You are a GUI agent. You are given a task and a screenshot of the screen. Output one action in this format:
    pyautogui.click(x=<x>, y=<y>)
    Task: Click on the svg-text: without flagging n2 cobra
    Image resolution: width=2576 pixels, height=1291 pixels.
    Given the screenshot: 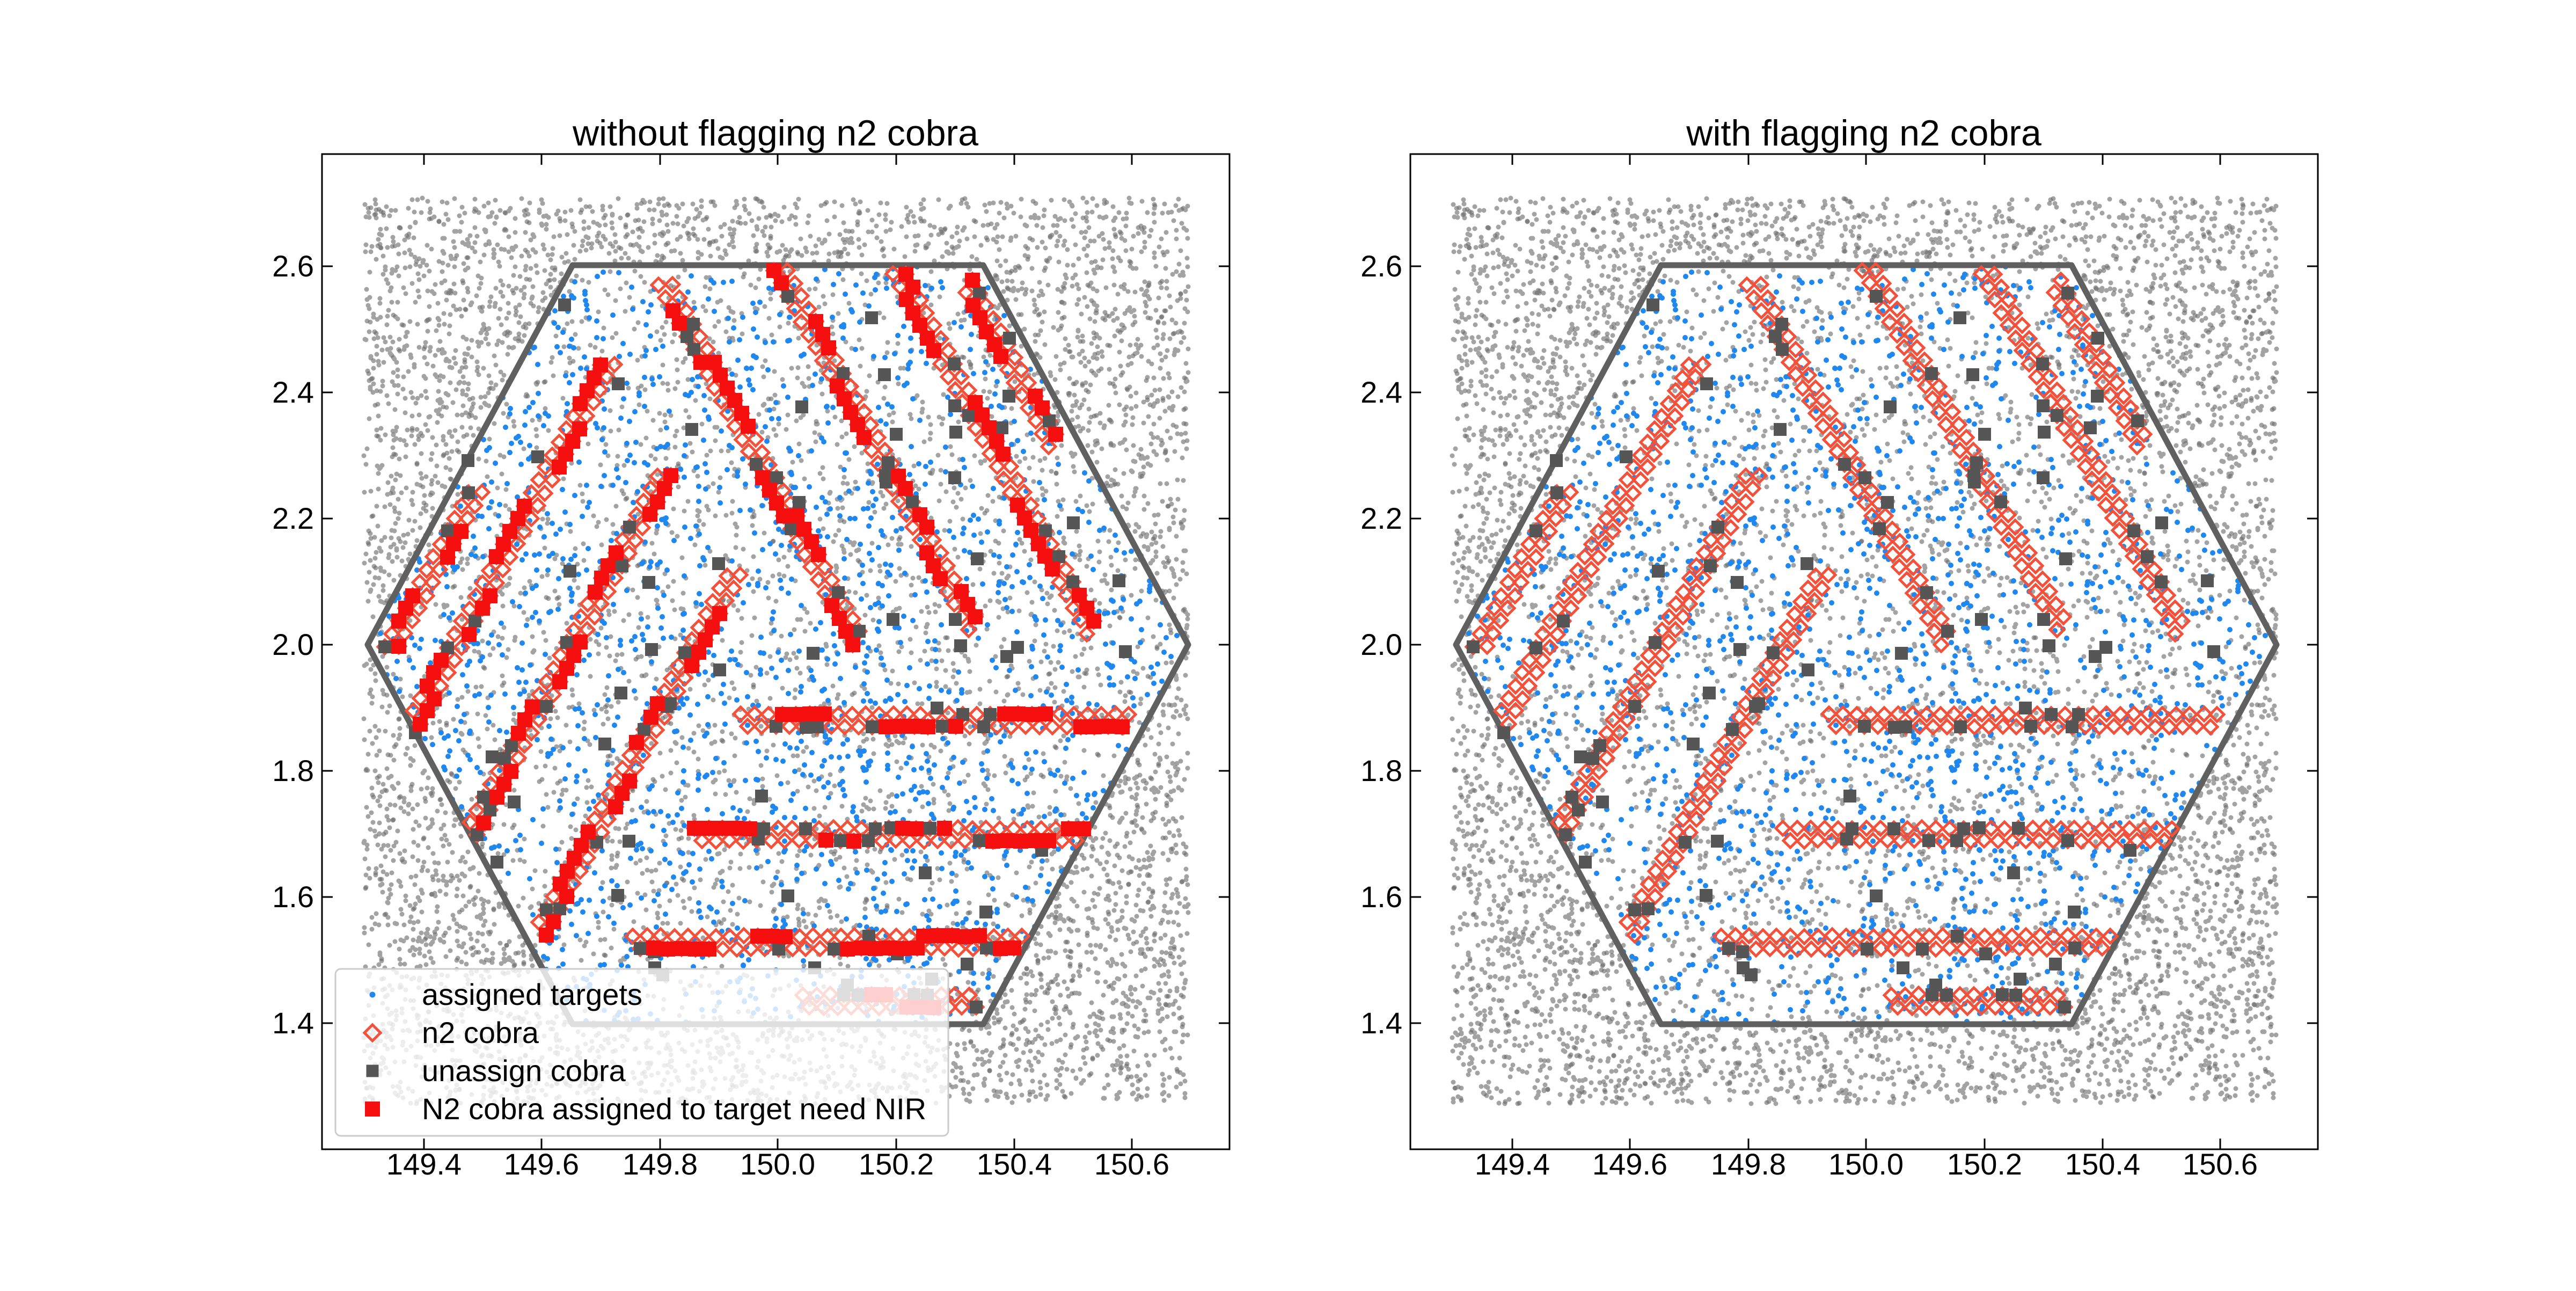 What is the action you would take?
    pyautogui.click(x=775, y=133)
    